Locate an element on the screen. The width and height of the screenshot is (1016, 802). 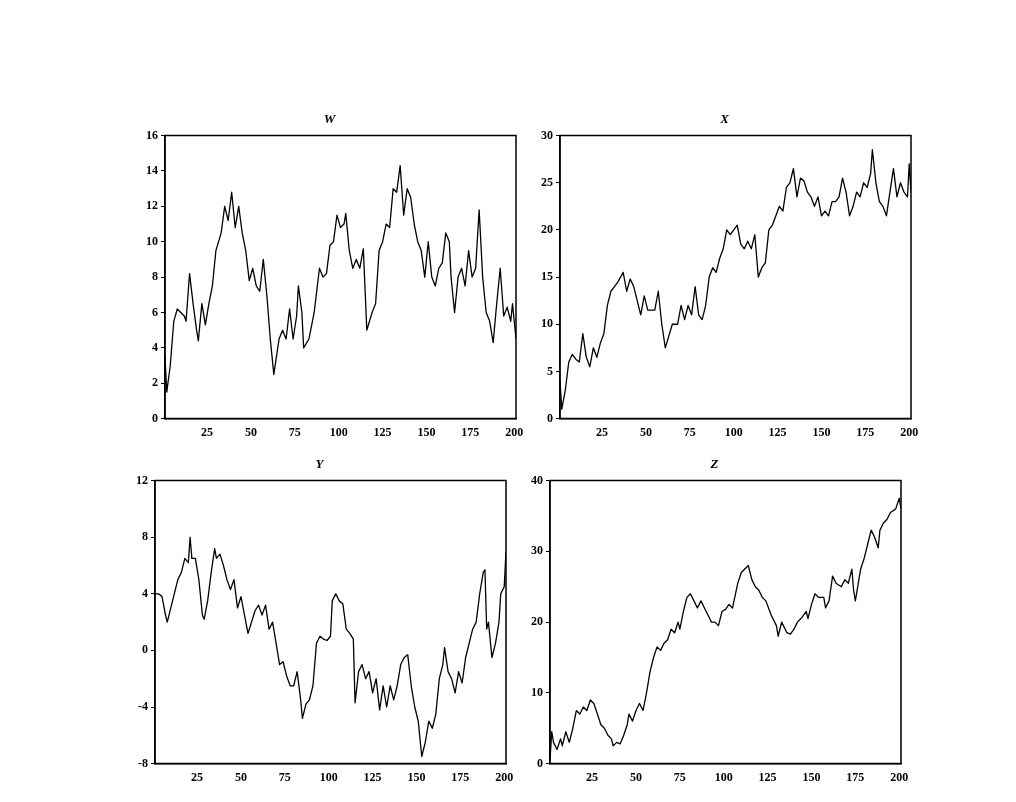
chart-title: Y is located at coordinates (320, 464).